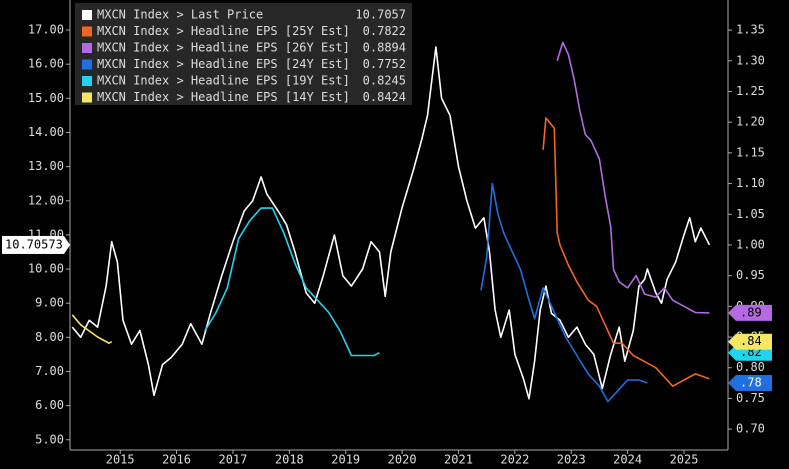  Describe the element at coordinates (402, 460) in the screenshot. I see `x-tick-label: 2020` at that location.